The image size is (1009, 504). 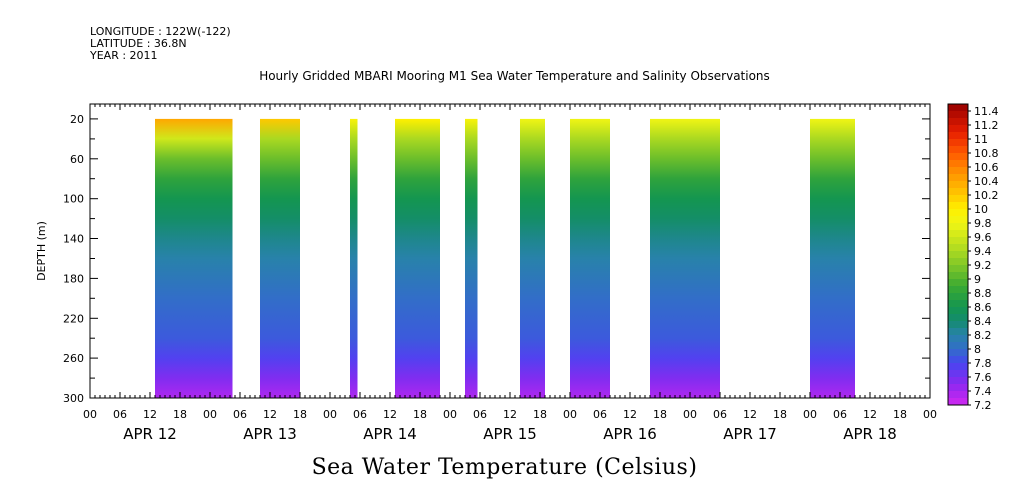 I want to click on colorbar-label: 11.4, so click(x=986, y=111).